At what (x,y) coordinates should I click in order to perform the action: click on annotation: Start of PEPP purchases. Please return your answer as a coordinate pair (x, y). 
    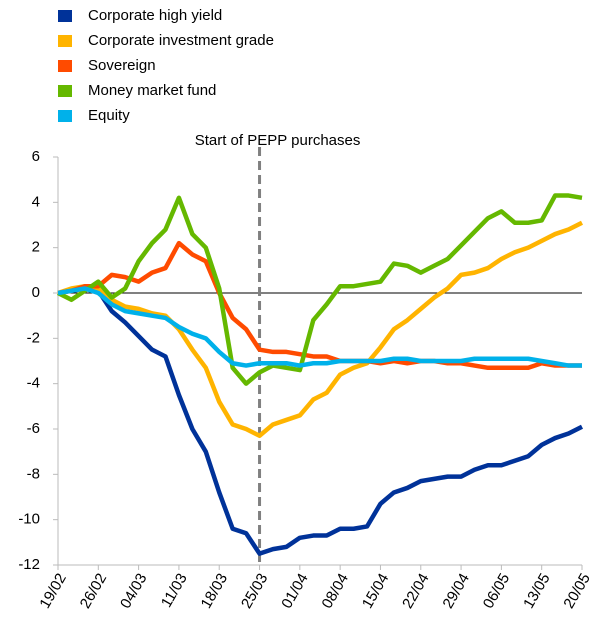
    Looking at the image, I should click on (278, 140).